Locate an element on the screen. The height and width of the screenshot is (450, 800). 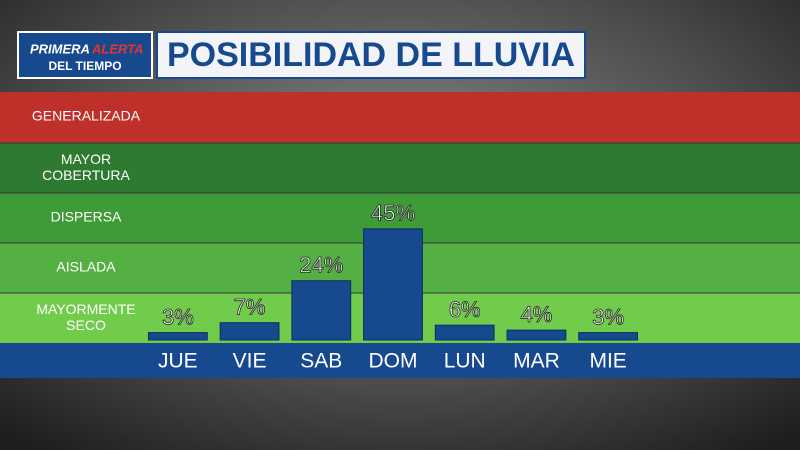
level-label: GENERALIZADA is located at coordinates (86, 116).